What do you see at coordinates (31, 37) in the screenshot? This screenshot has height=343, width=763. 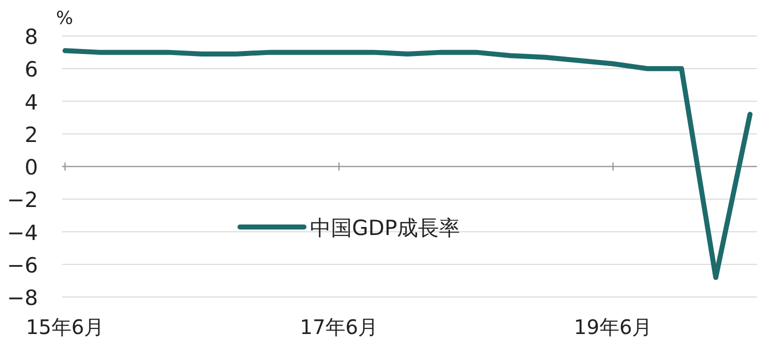 I see `y-tick-label: 8` at bounding box center [31, 37].